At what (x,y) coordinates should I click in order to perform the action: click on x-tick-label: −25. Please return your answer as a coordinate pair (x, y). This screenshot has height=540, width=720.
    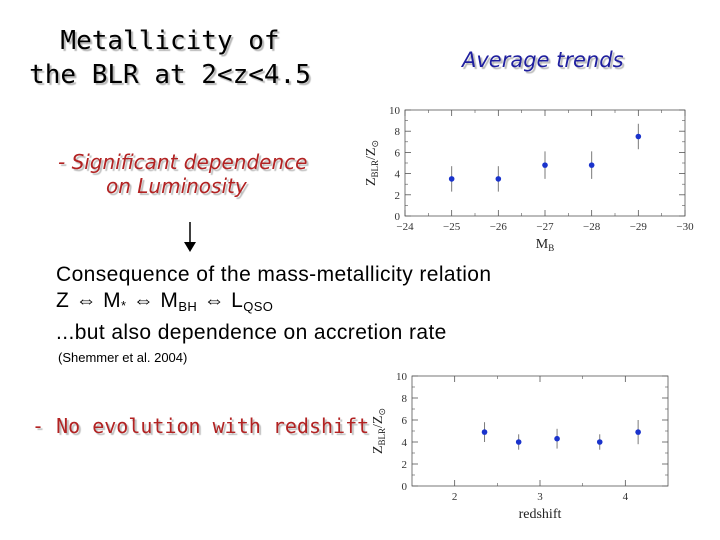
    Looking at the image, I should click on (452, 227).